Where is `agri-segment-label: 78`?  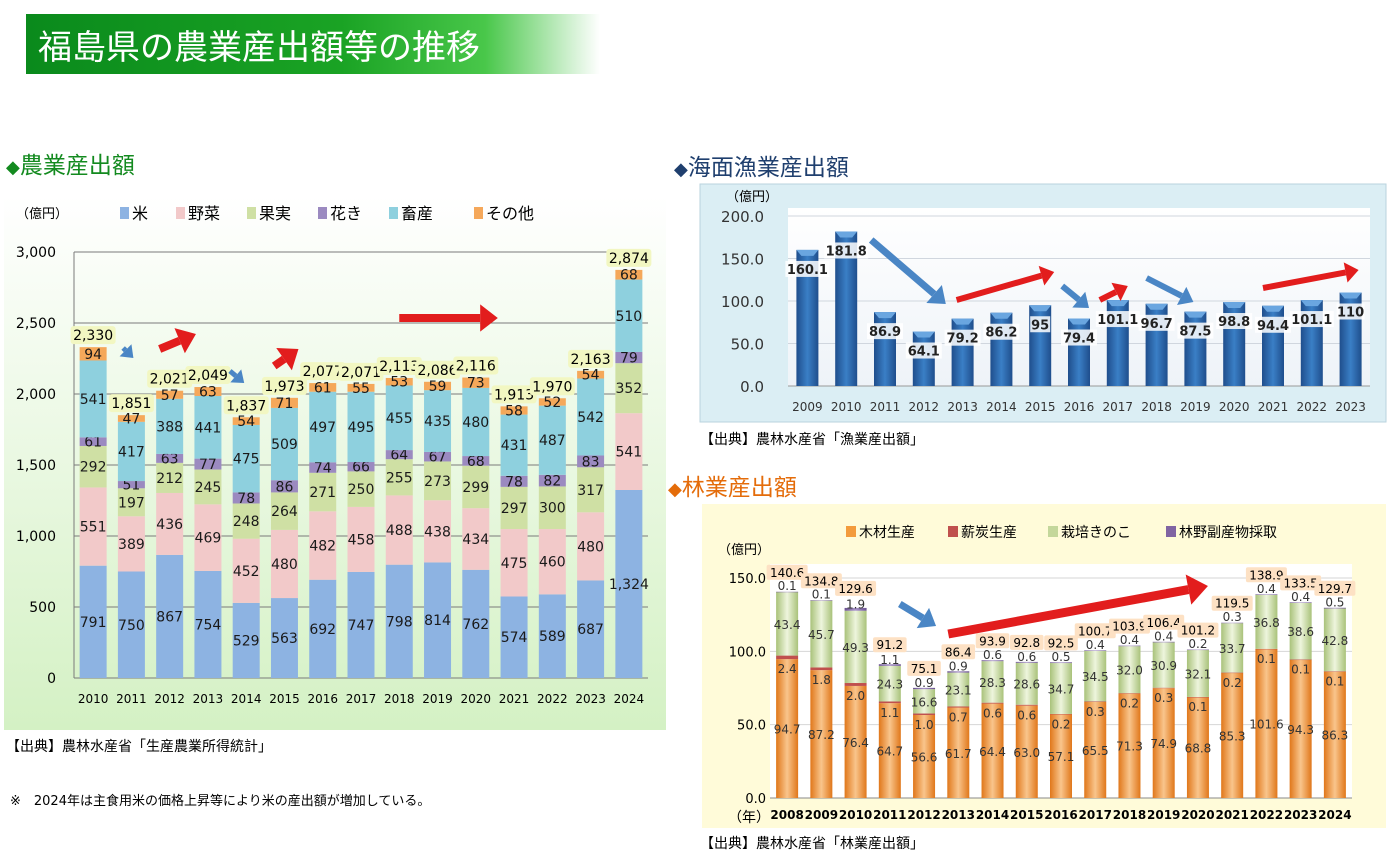 agri-segment-label: 78 is located at coordinates (514, 482).